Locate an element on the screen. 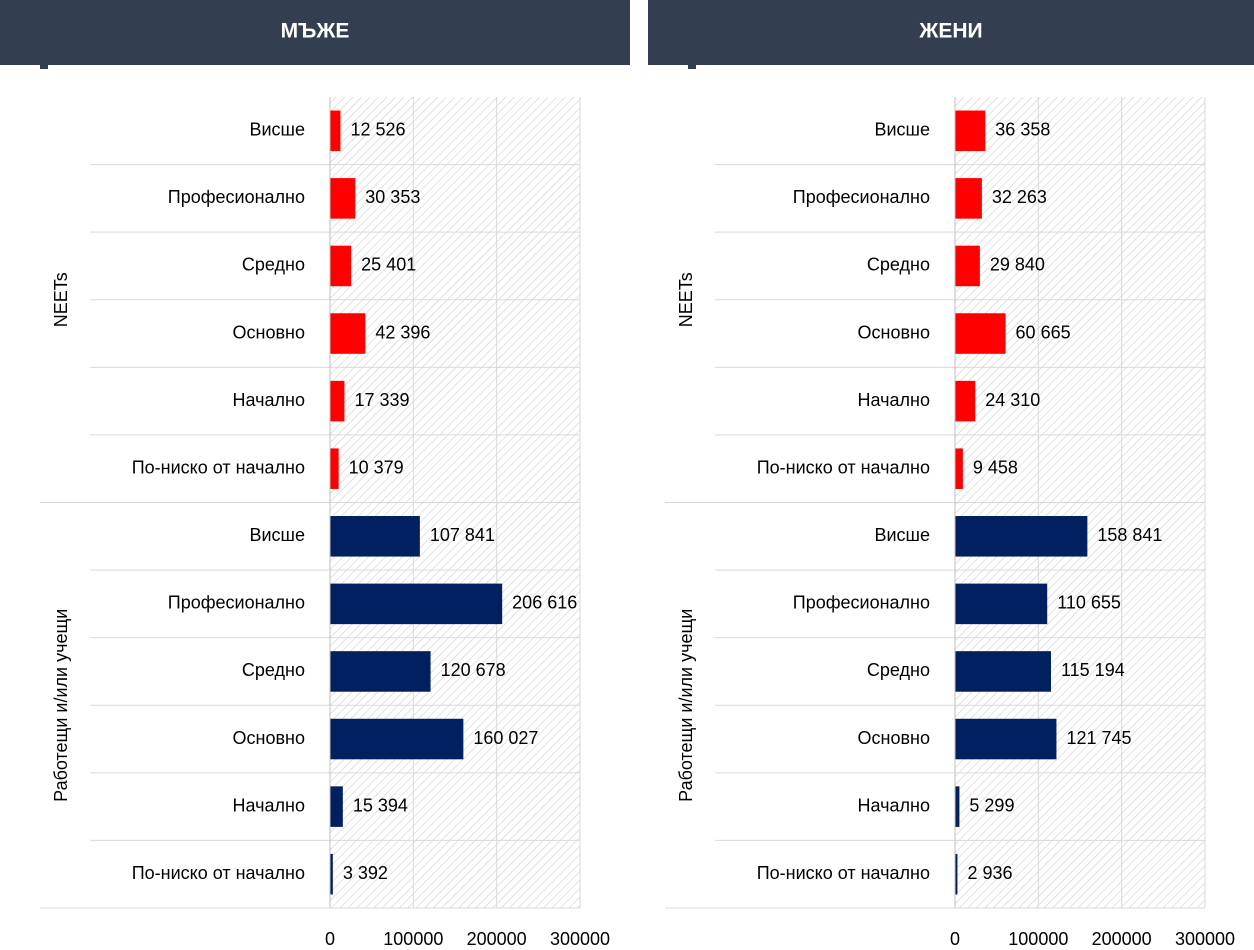 The height and width of the screenshot is (950, 1254). value-label: 160 027 is located at coordinates (505, 738).